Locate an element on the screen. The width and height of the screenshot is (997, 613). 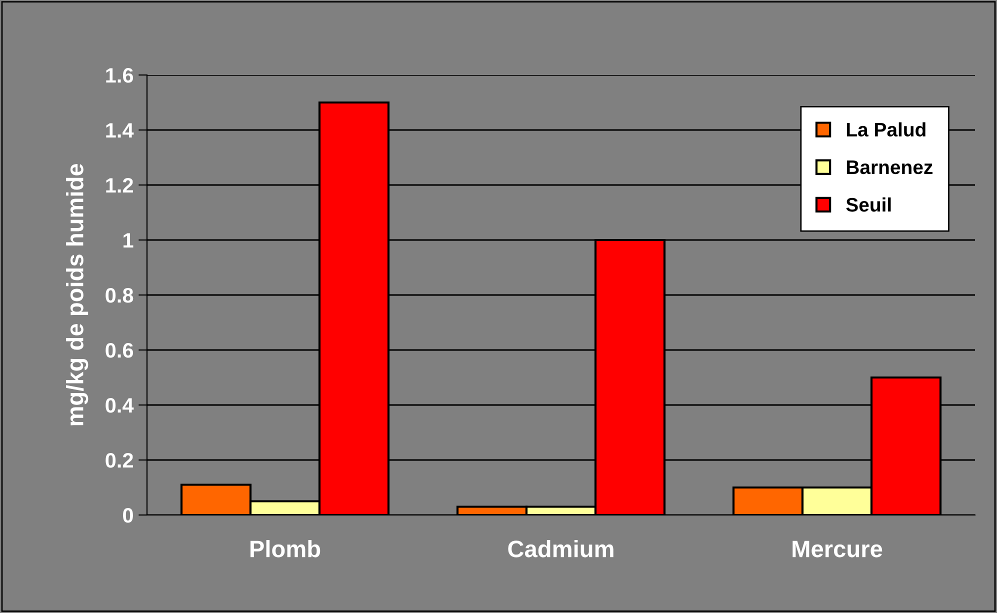
legend-label: La Palud is located at coordinates (886, 129).